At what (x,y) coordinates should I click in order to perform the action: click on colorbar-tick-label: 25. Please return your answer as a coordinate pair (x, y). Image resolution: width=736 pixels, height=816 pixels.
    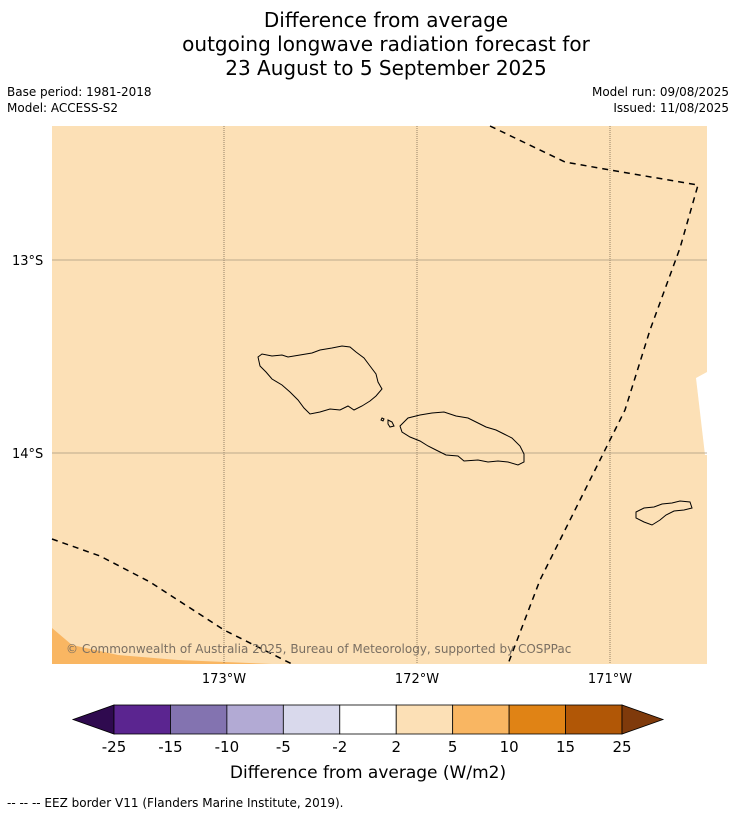
    Looking at the image, I should click on (621, 747).